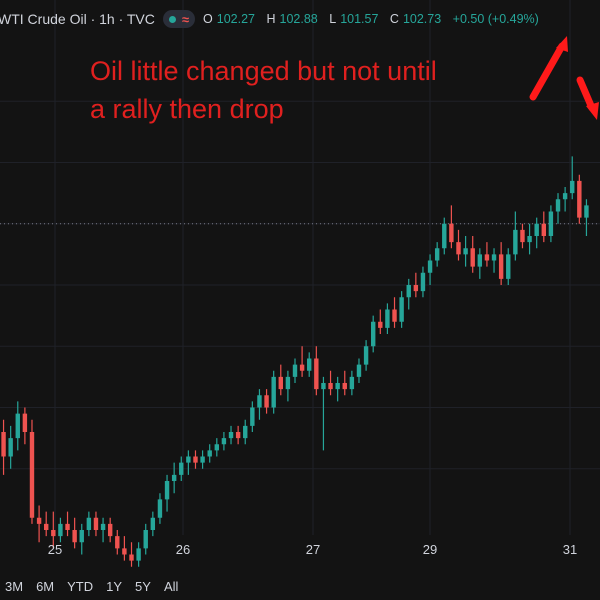  What do you see at coordinates (172, 19) in the screenshot?
I see `market-status-icon` at bounding box center [172, 19].